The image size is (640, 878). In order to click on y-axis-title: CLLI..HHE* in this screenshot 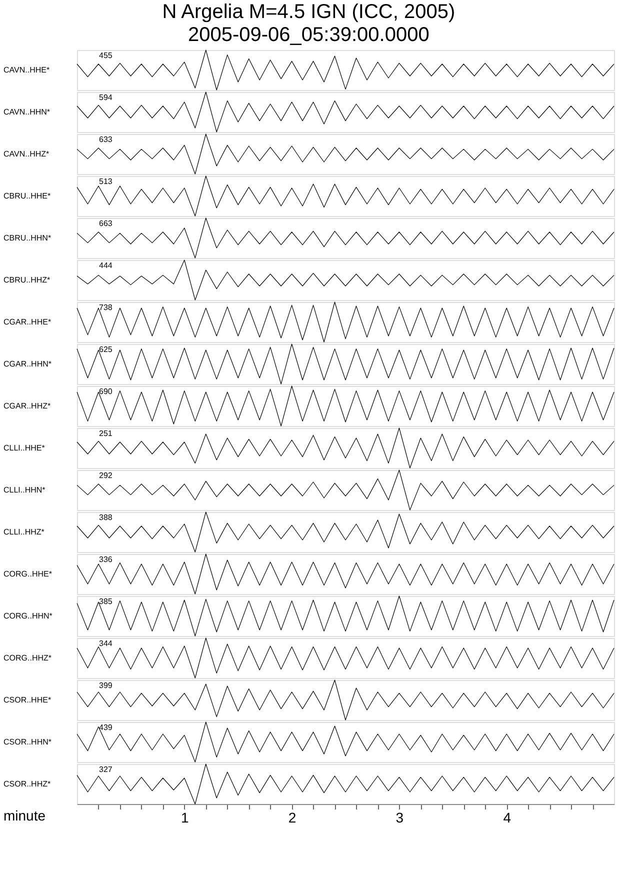, I will do `click(24, 448)`.